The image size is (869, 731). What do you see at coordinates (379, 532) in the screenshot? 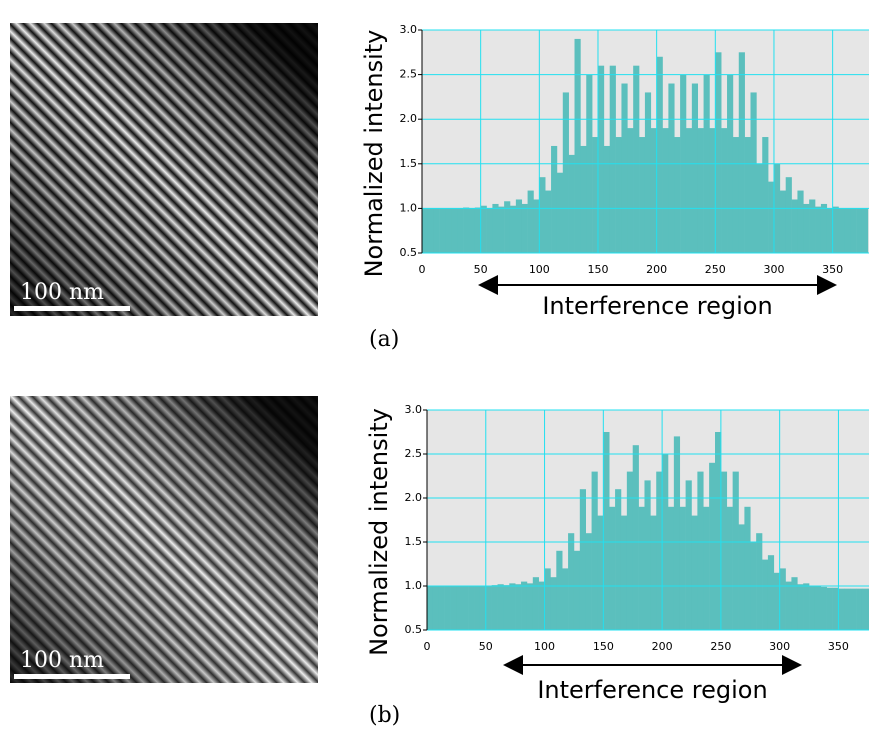
I see `y-axis-label: Normalized intensity` at bounding box center [379, 532].